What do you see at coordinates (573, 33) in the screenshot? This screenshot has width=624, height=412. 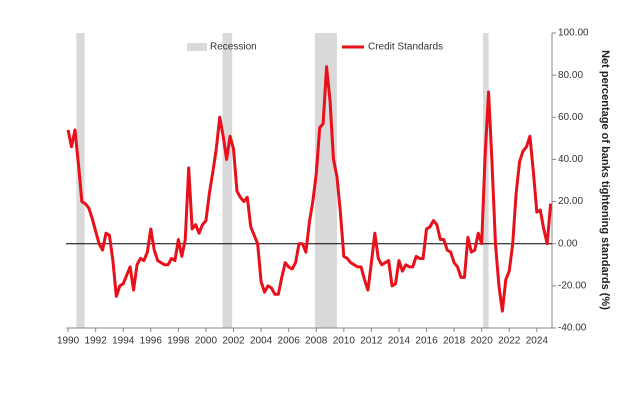 I see `y-tick-label: 100.00` at bounding box center [573, 33].